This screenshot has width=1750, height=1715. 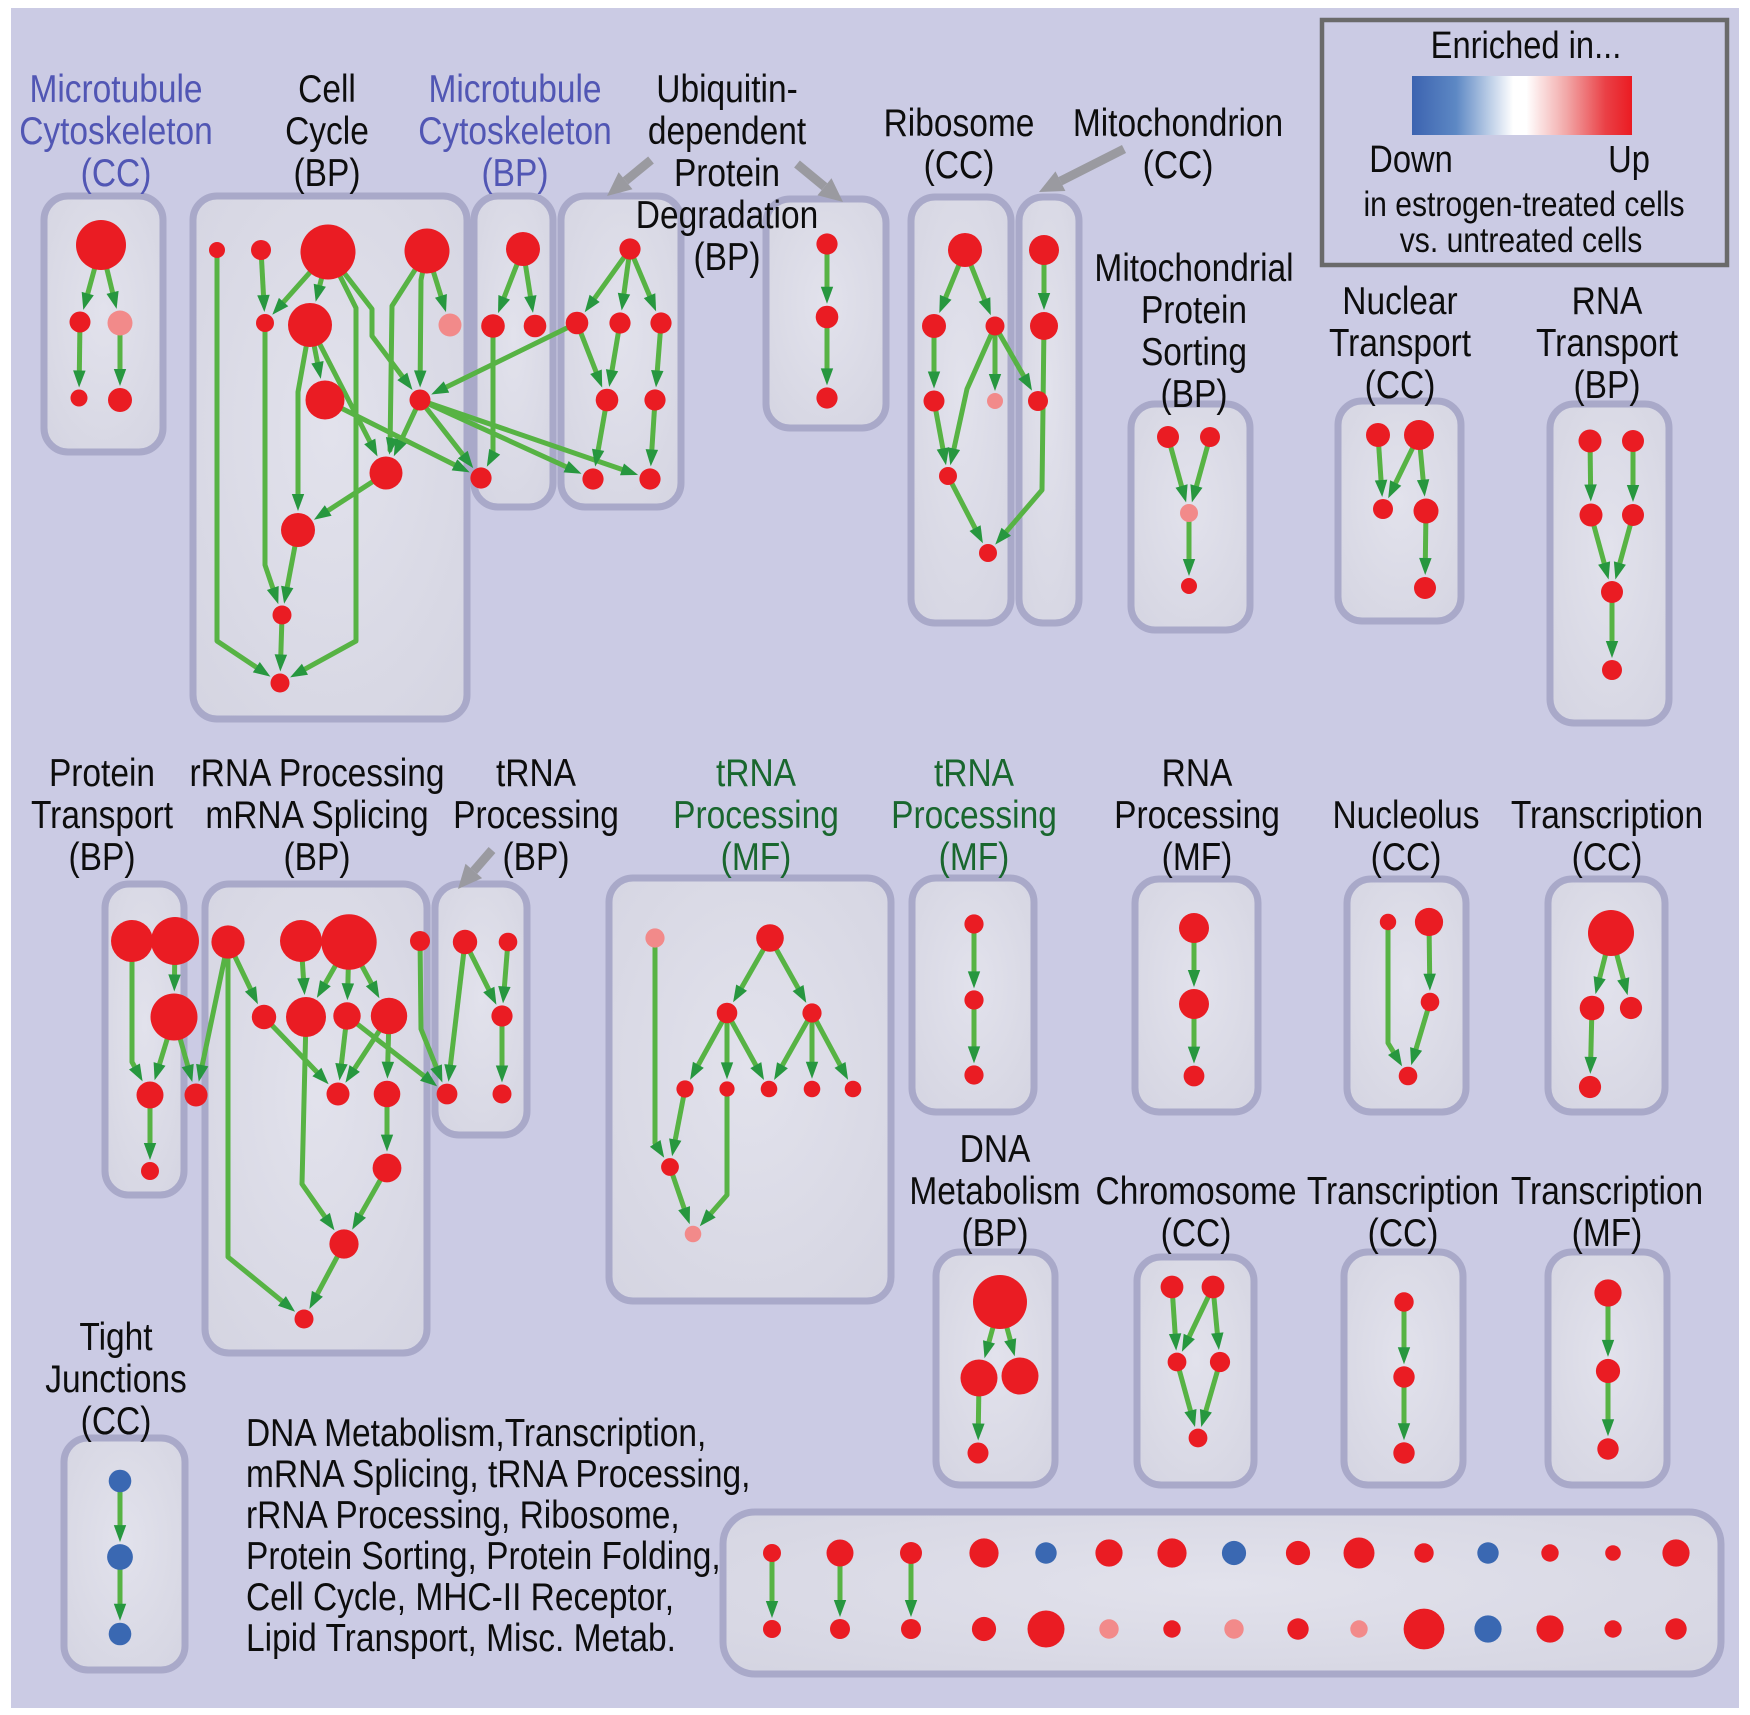 I want to click on svg-text: in estrogen-treated cells, so click(x=1523, y=204).